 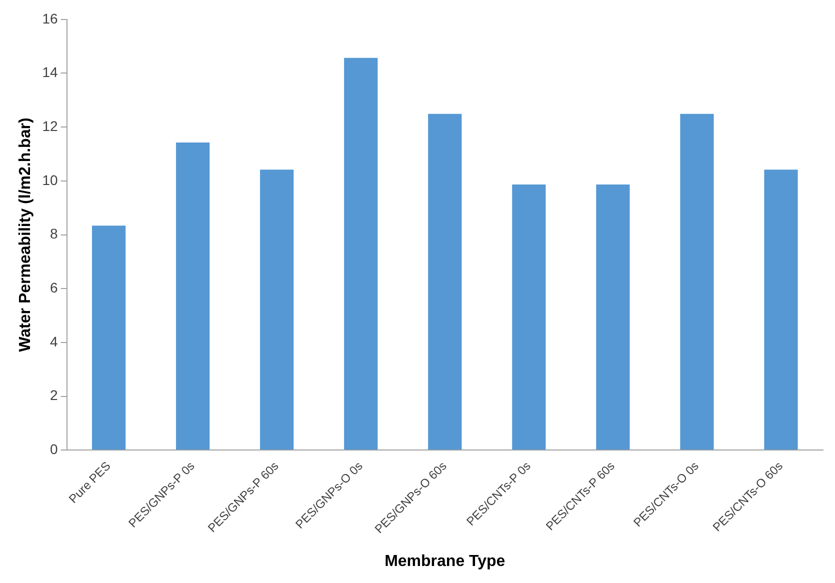 What do you see at coordinates (54, 395) in the screenshot?
I see `y-tick-label: 2` at bounding box center [54, 395].